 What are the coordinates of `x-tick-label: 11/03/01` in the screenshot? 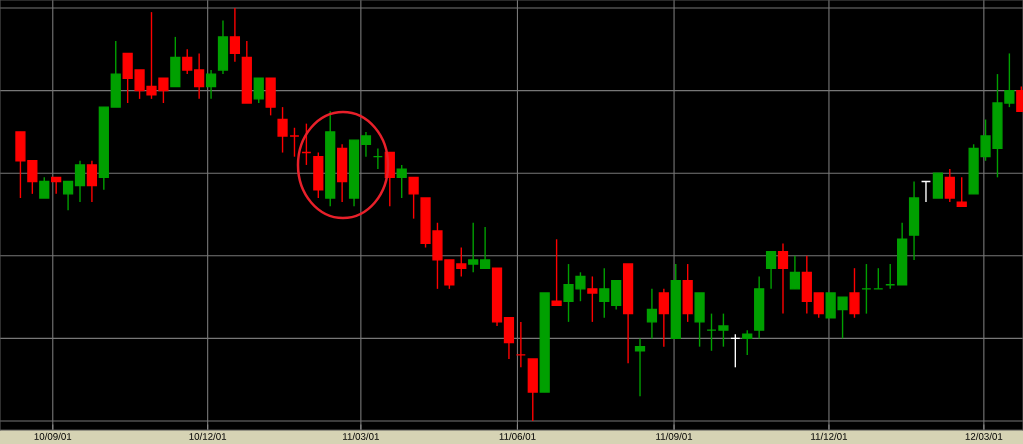 It's located at (361, 436).